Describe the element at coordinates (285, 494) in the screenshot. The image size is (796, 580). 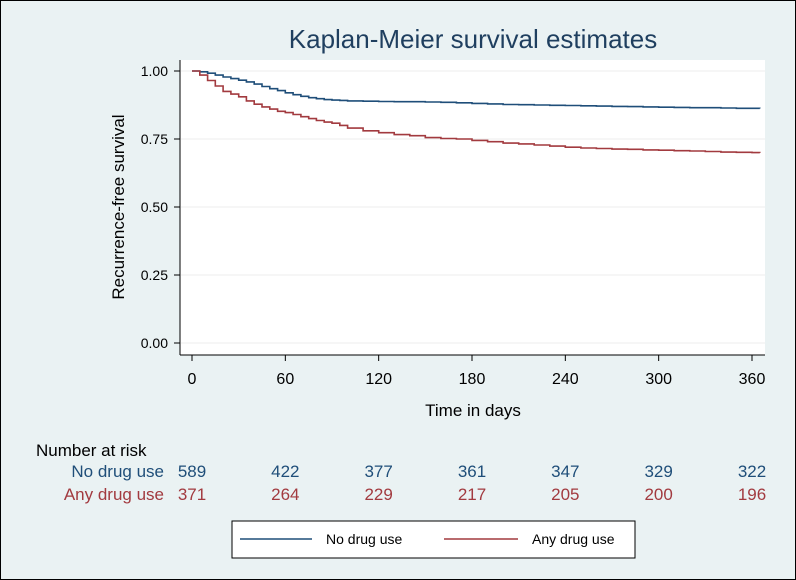
I see `risk-count: 264` at that location.